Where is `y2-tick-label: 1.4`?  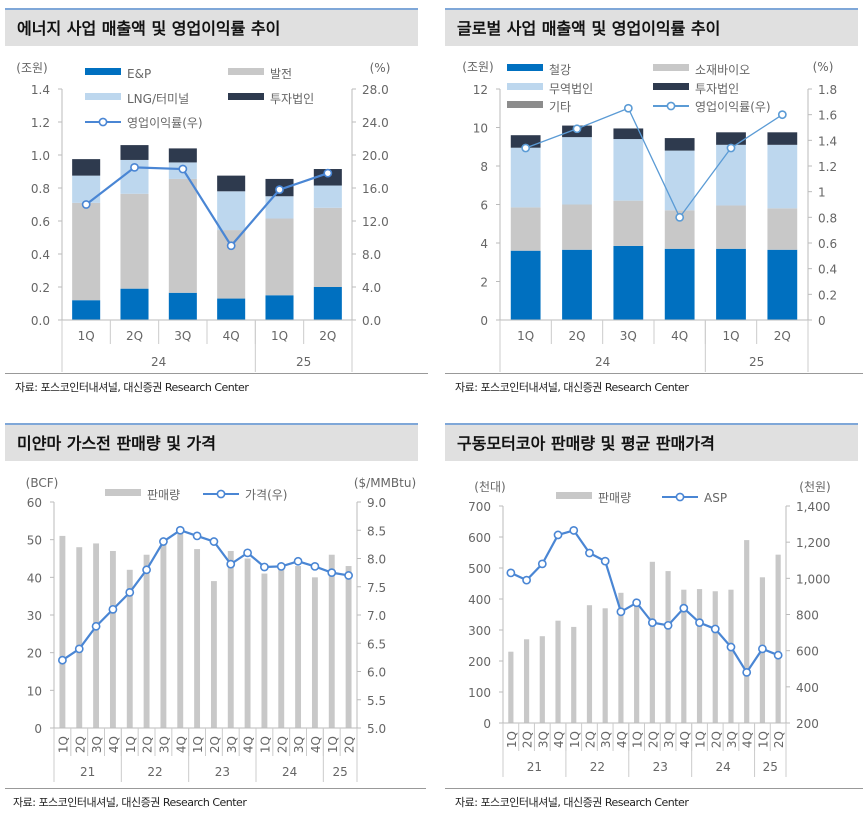 y2-tick-label: 1.4 is located at coordinates (827, 141).